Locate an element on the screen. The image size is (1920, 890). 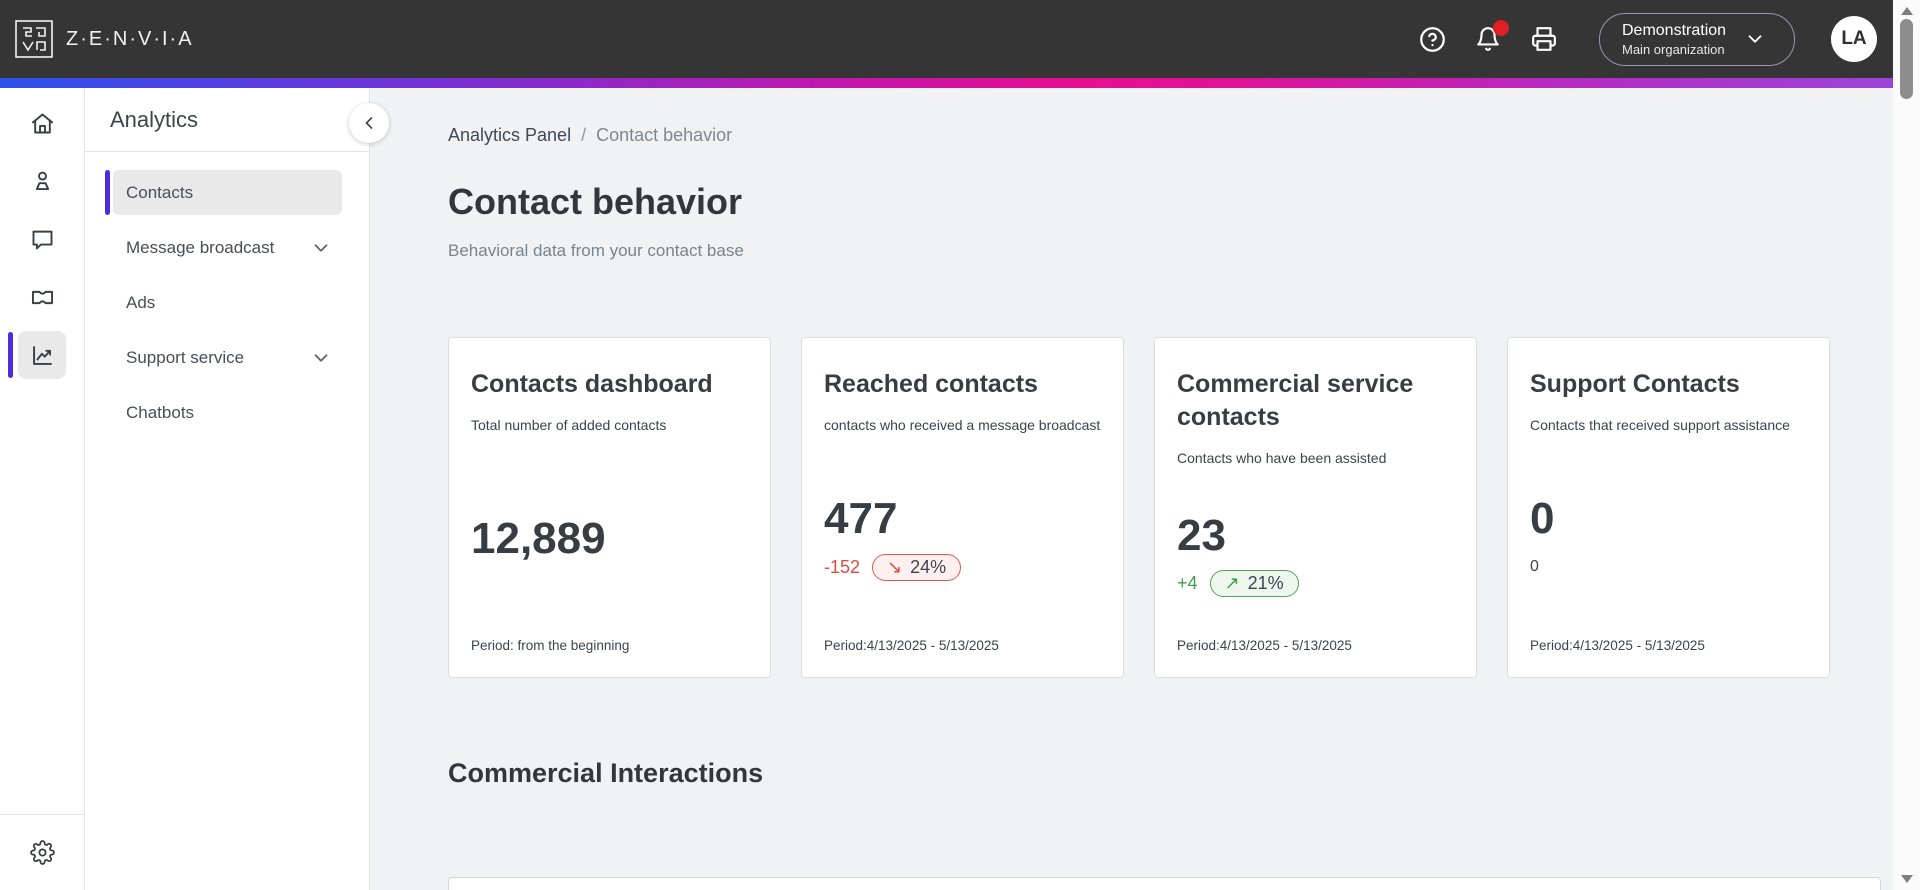
section-title: Commercial Interactions is located at coordinates (606, 773).